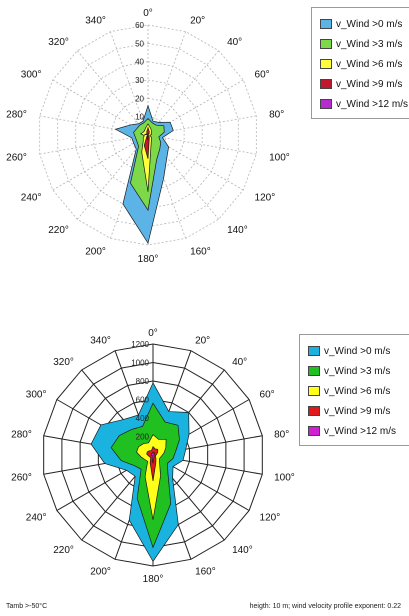 The height and width of the screenshot is (616, 409). Describe the element at coordinates (139, 62) in the screenshot. I see `radial-tick-label: 40` at that location.